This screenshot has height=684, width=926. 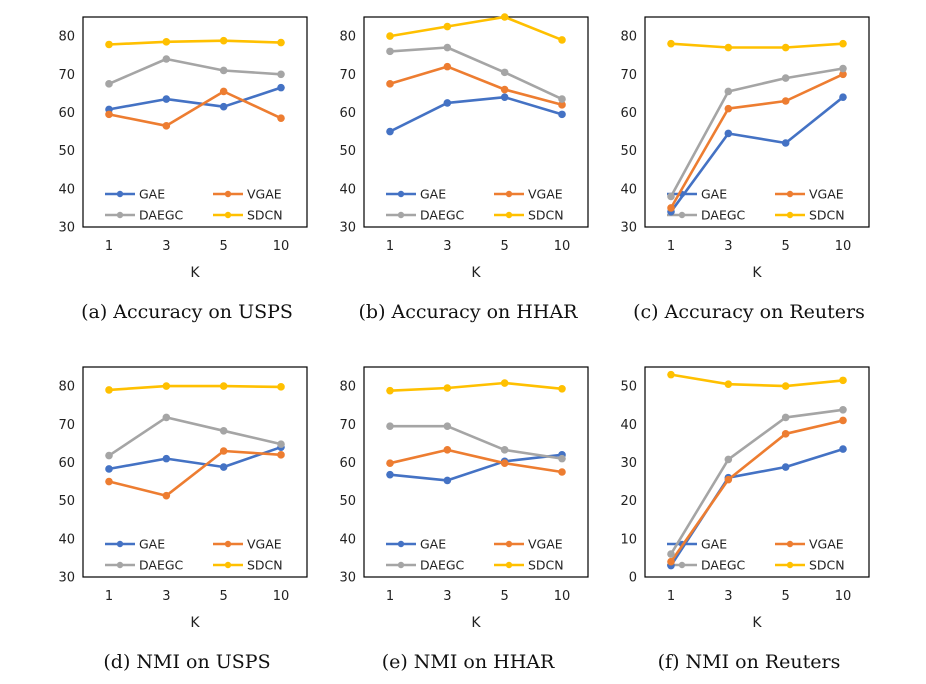 What do you see at coordinates (66, 387) in the screenshot?
I see `y-tick-label: 80` at bounding box center [66, 387].